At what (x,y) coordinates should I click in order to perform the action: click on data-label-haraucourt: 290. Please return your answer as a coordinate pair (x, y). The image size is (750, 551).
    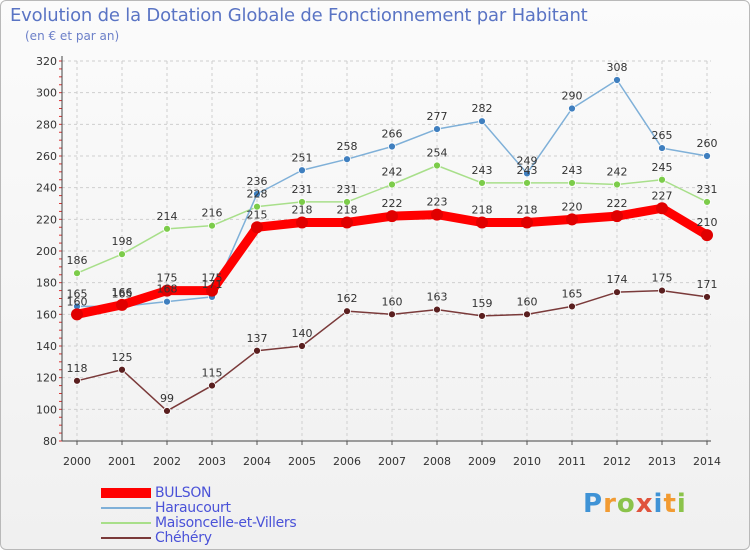
    Looking at the image, I should click on (572, 96).